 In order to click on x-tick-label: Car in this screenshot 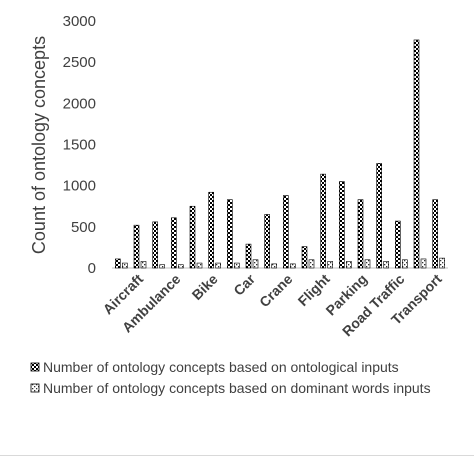, I will do `click(244, 284)`.